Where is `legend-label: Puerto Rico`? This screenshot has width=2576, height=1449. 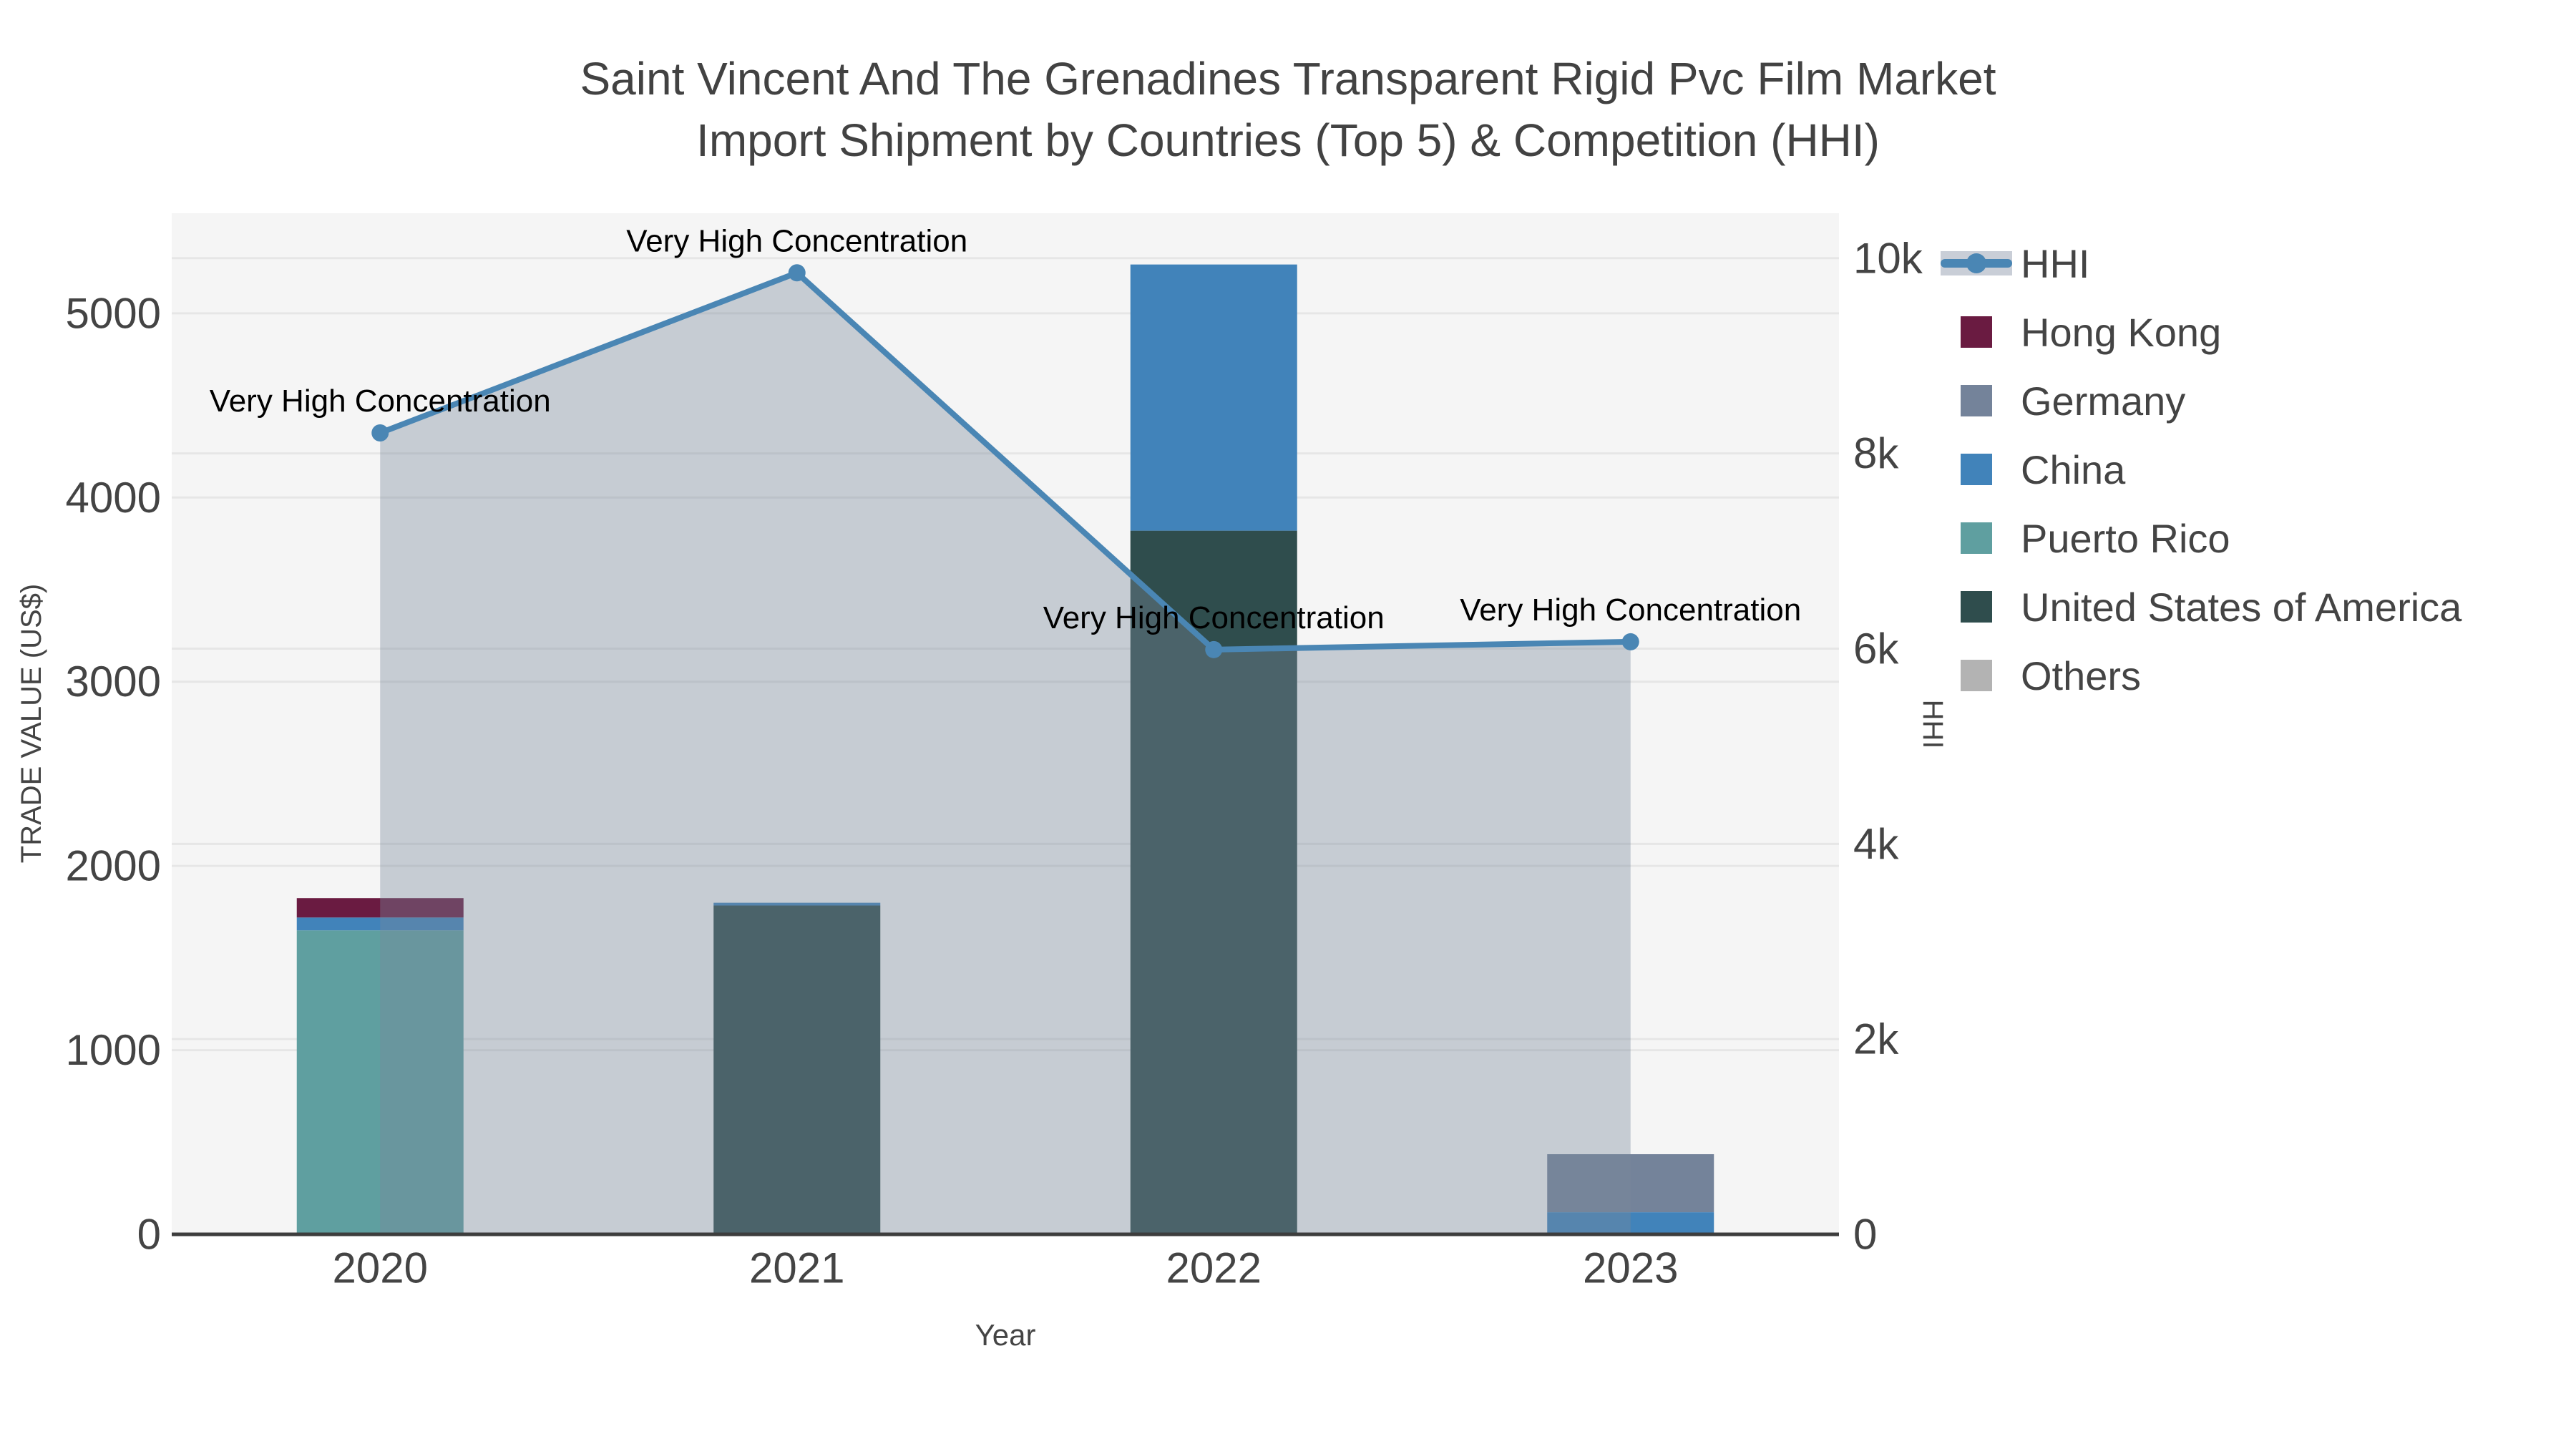
legend-label: Puerto Rico is located at coordinates (2125, 538).